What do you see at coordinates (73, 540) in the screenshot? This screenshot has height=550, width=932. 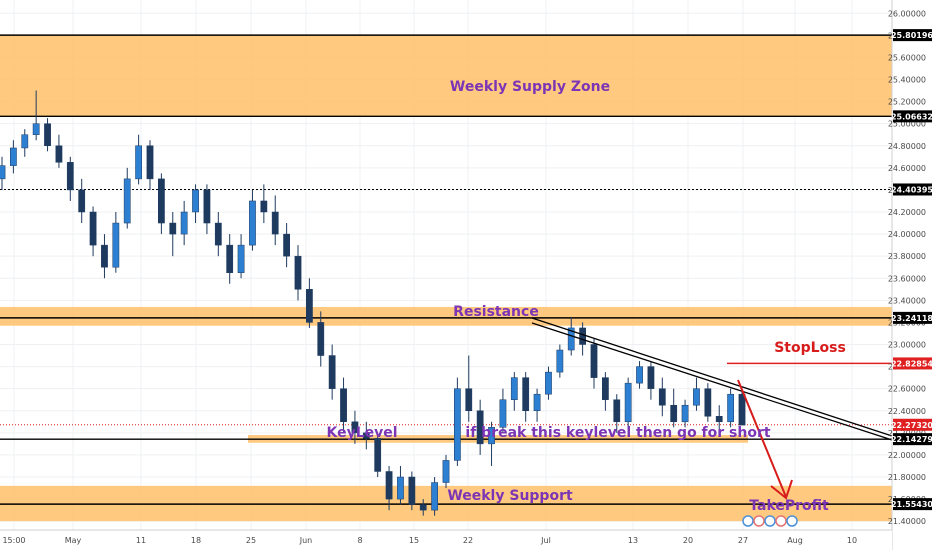 I see `time-tick-label: May` at bounding box center [73, 540].